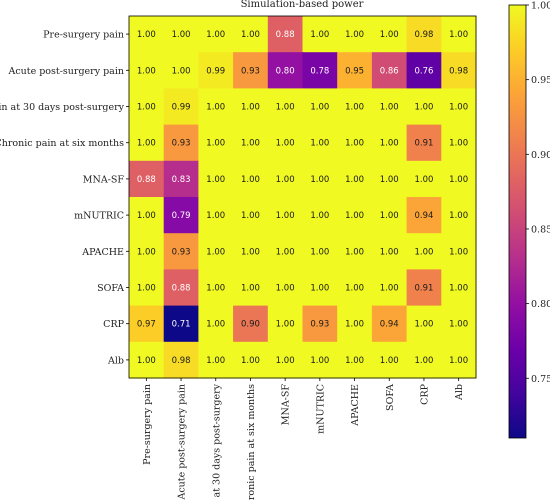 The image size is (550, 500). What do you see at coordinates (540, 155) in the screenshot?
I see `colorbar-tick-label: 0.90` at bounding box center [540, 155].